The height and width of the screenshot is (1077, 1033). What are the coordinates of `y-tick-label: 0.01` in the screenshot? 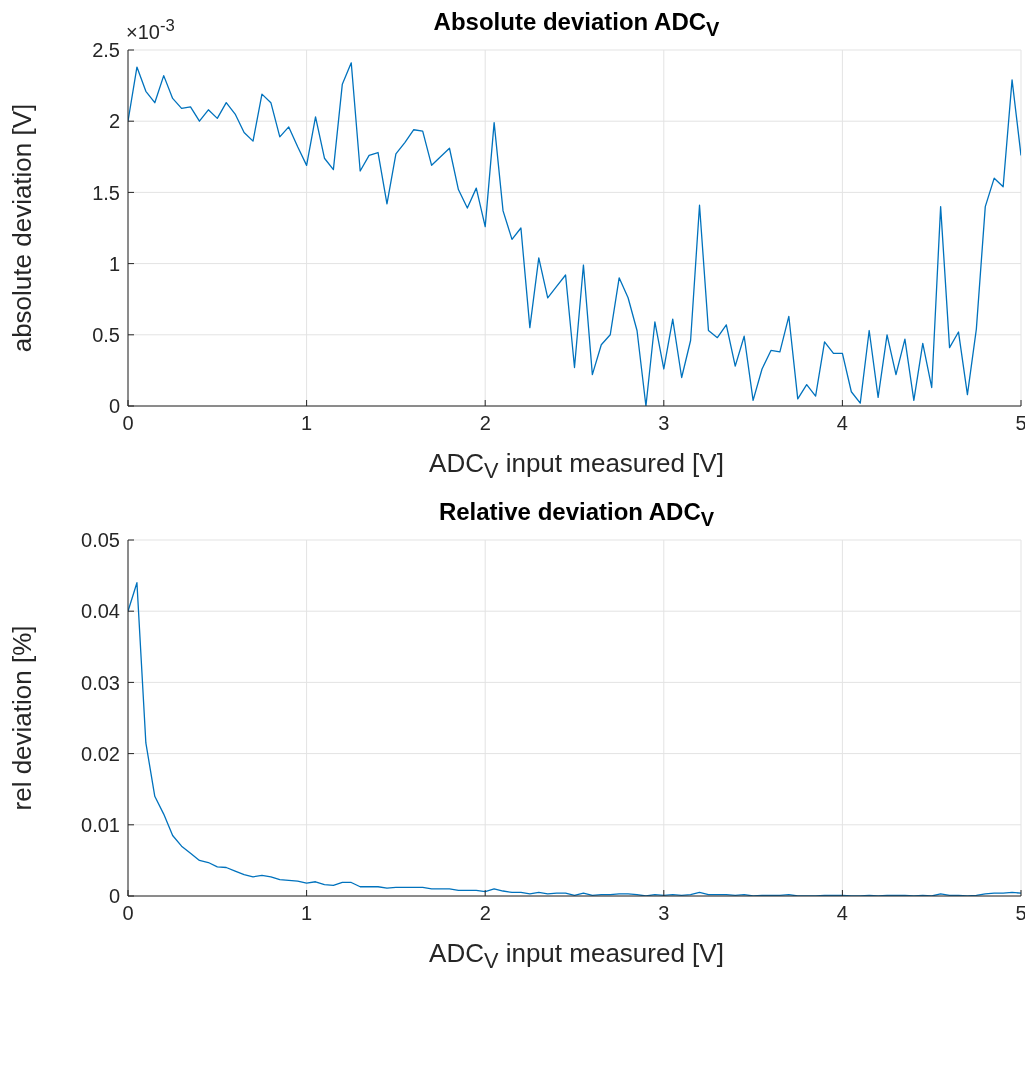 It's located at (100, 825).